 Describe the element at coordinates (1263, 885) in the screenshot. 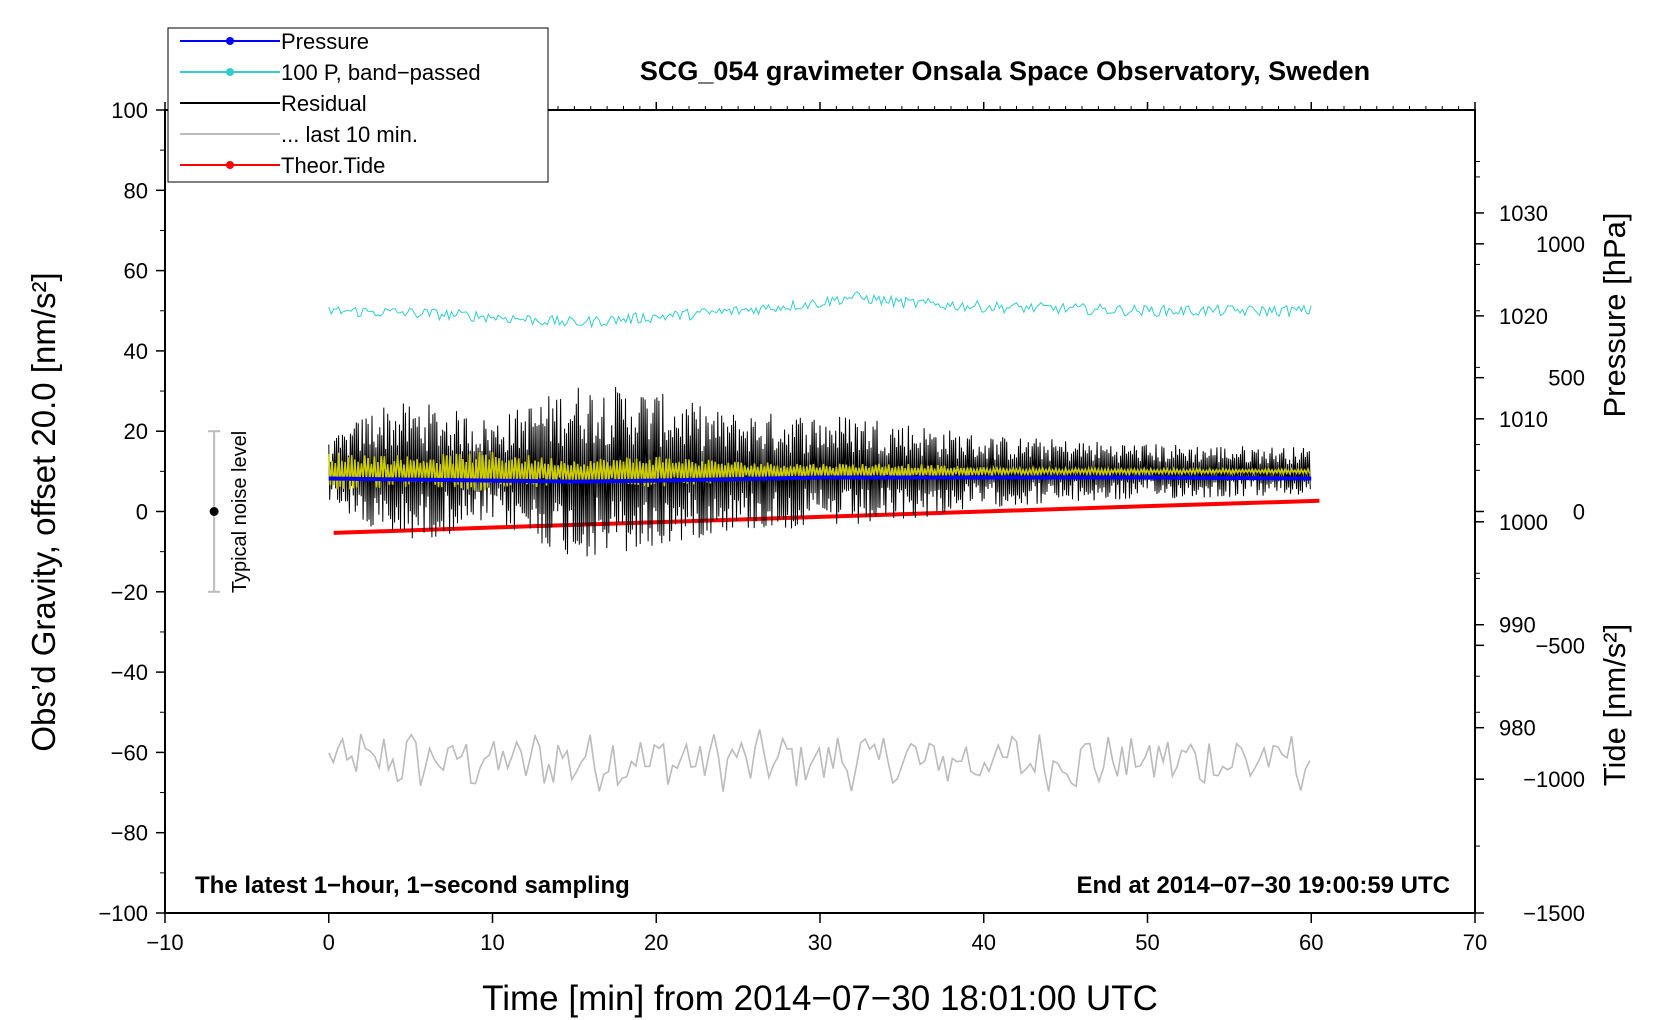

I see `annotation-end-time: End at 2014−07−30 19:00:59 UTC` at that location.